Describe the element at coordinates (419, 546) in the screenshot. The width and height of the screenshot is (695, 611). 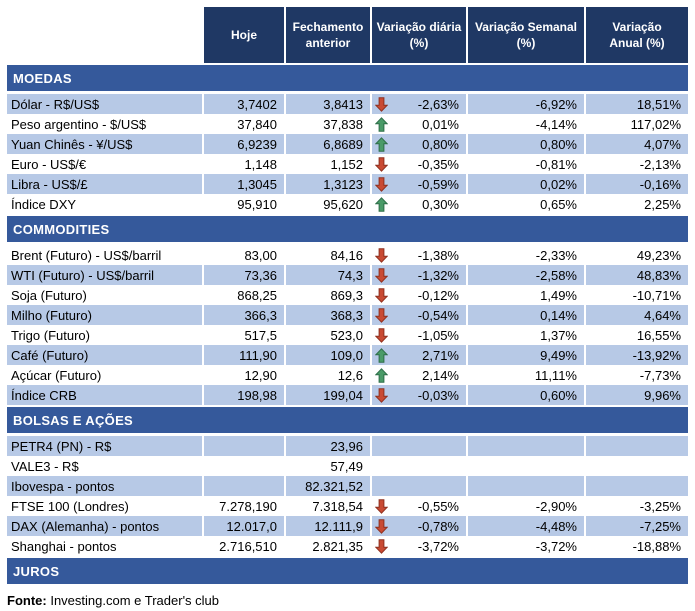
I see `variacao-diaria-cell: -3,72%` at that location.